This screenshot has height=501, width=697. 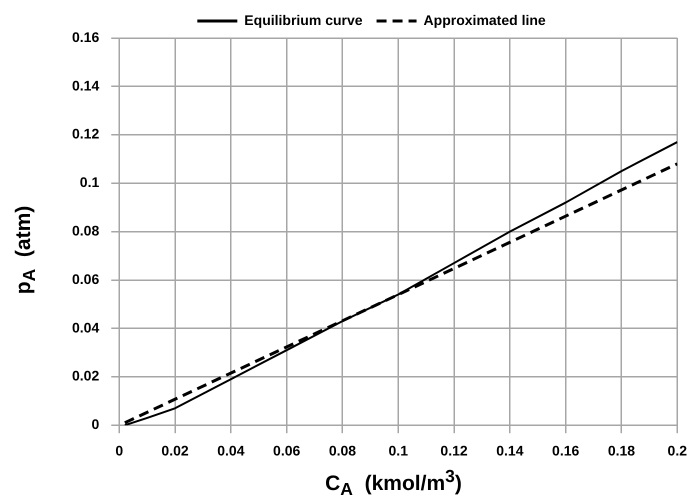 I want to click on x-tick-label: 0.14, so click(x=510, y=450).